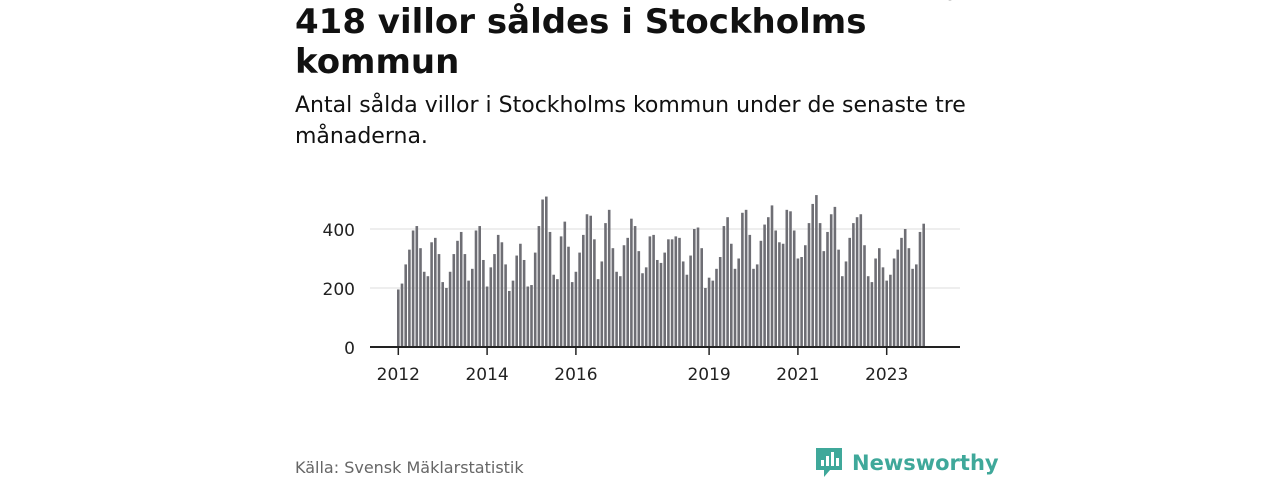 The width and height of the screenshot is (1280, 480). Describe the element at coordinates (349, 349) in the screenshot. I see `y-tick-label: 0` at that location.